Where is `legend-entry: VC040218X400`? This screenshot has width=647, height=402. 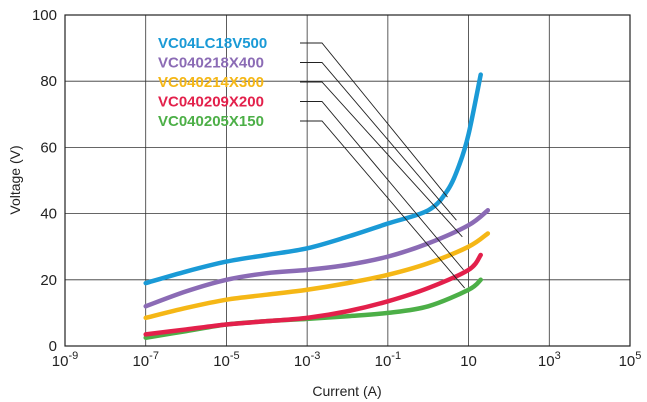
legend-entry: VC040218X400 is located at coordinates (211, 63).